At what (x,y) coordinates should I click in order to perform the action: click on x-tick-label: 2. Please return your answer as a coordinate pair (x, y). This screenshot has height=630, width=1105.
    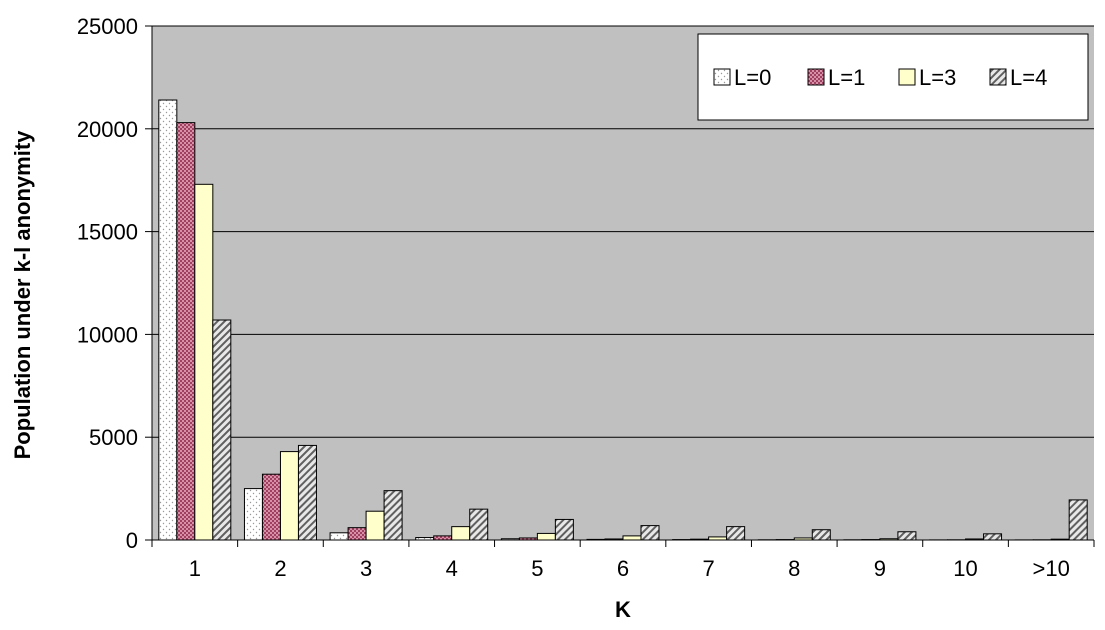
    Looking at the image, I should click on (280, 568).